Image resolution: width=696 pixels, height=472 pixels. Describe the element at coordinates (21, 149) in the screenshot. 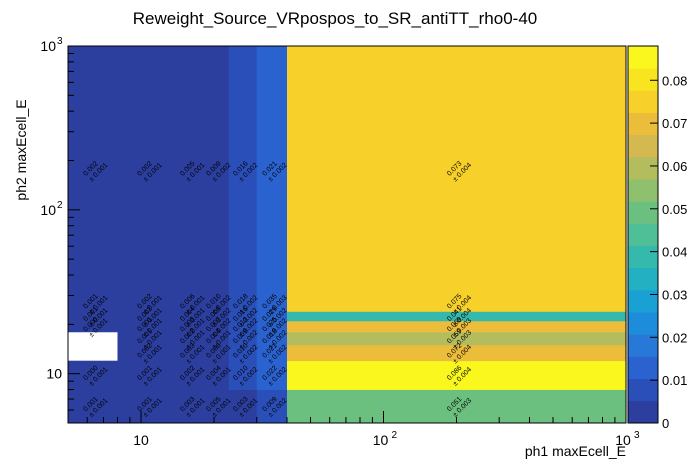

I see `y-axis-label: ph2 maxEcell_E` at that location.